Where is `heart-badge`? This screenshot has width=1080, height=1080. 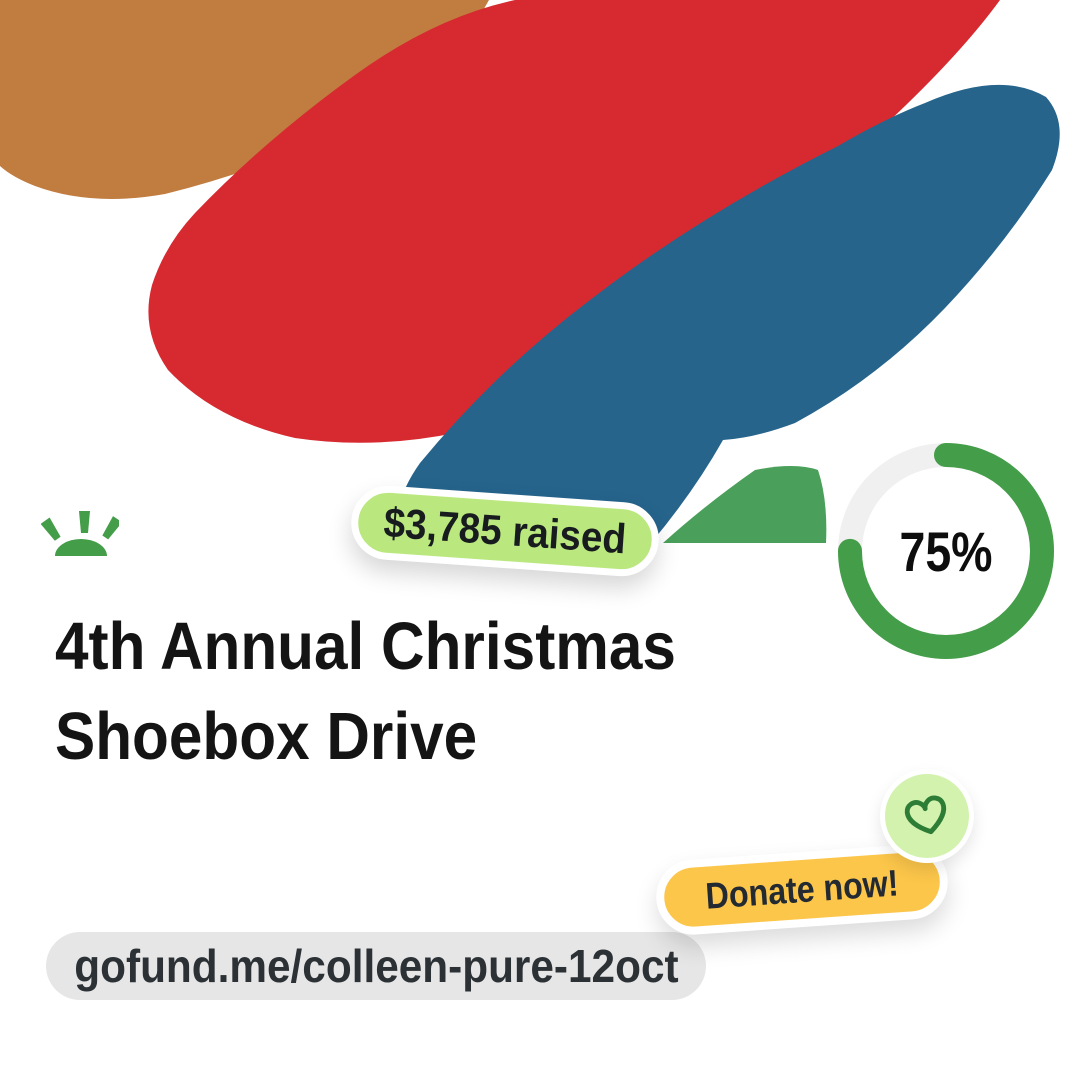 heart-badge is located at coordinates (927, 816).